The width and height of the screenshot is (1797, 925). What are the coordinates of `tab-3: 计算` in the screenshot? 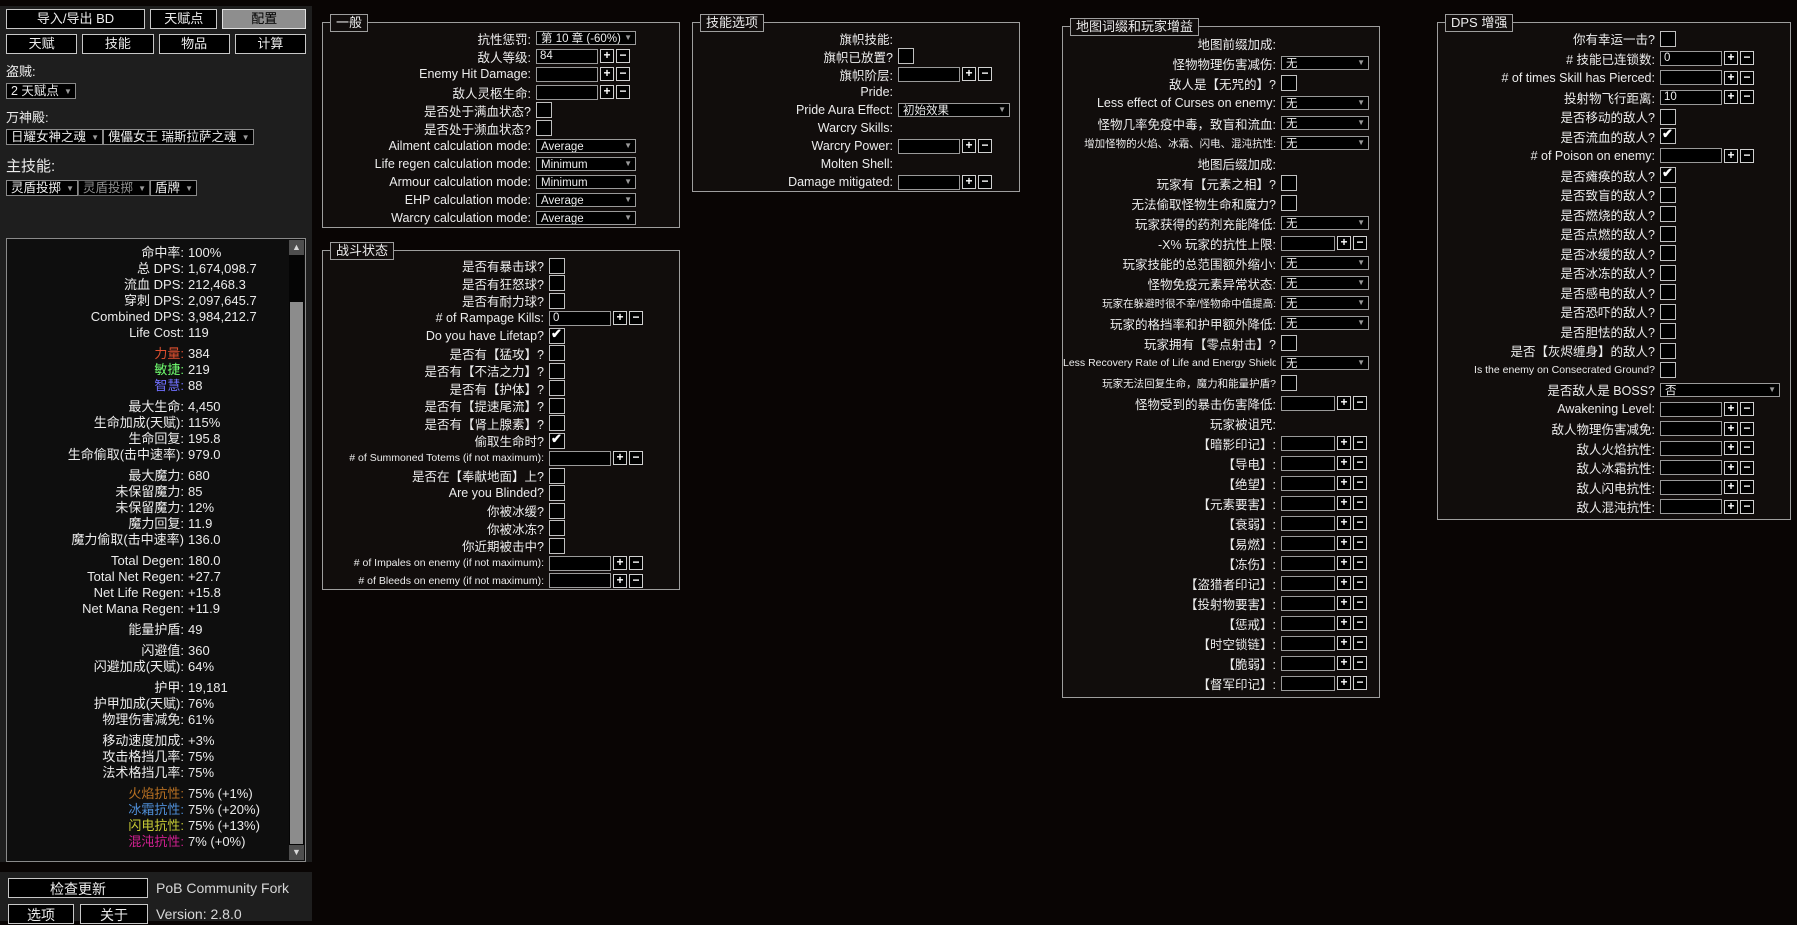 It's located at (270, 44).